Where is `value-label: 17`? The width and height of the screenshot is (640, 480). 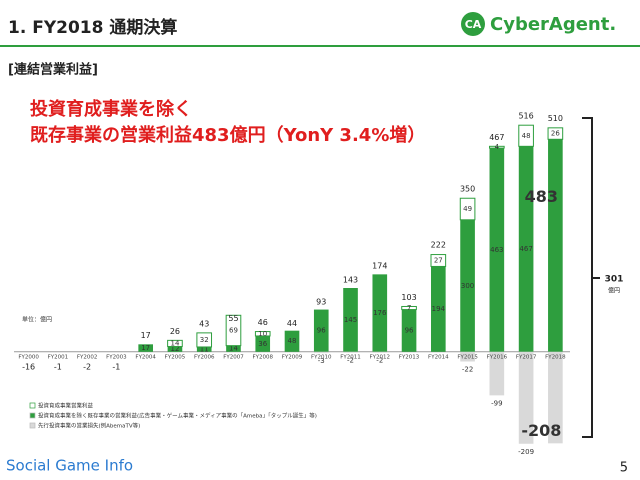 value-label: 17 is located at coordinates (145, 348).